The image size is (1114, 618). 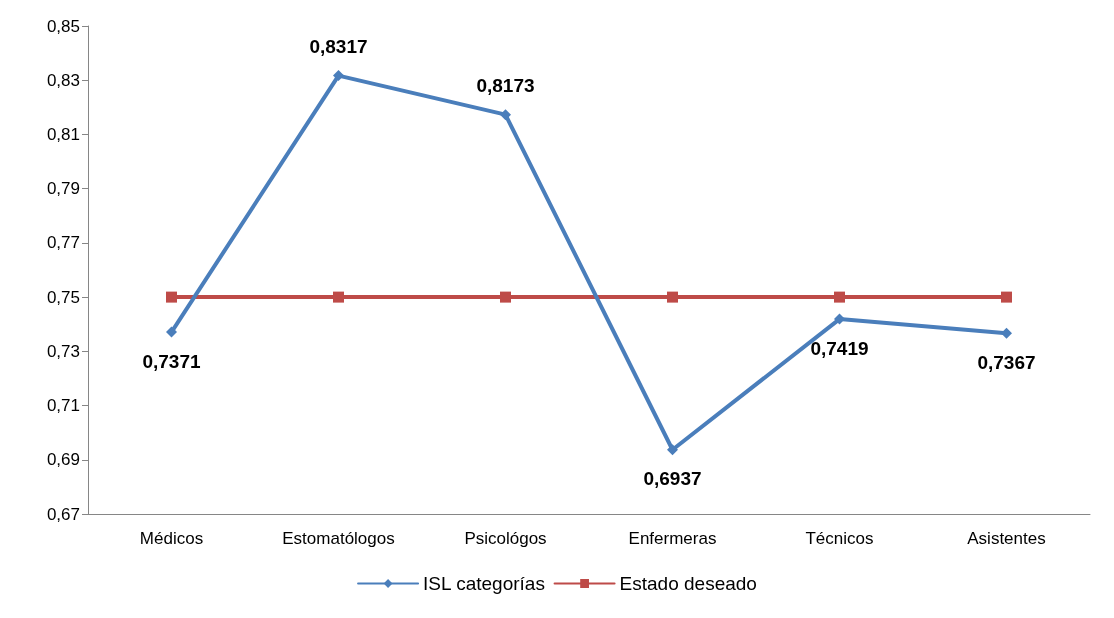 What do you see at coordinates (672, 479) in the screenshot?
I see `data-label: 0,6937` at bounding box center [672, 479].